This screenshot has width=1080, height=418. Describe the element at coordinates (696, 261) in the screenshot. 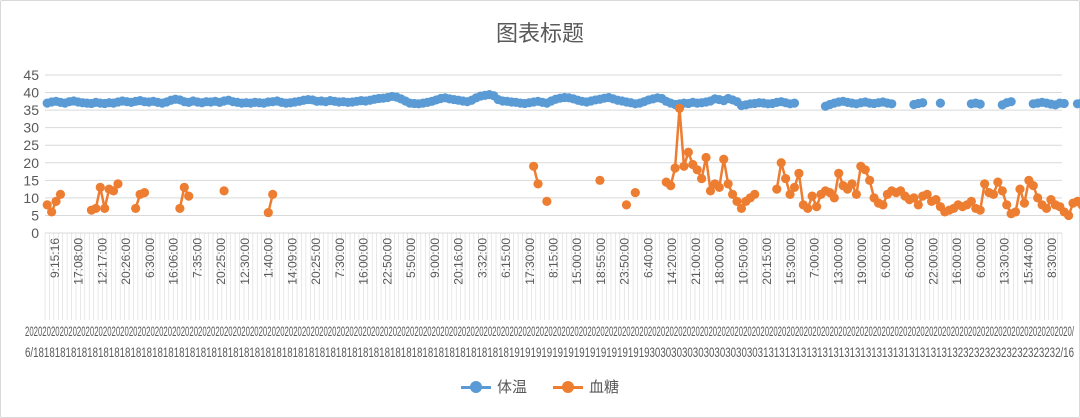

I see `x-tick-label: 21:00:00` at that location.